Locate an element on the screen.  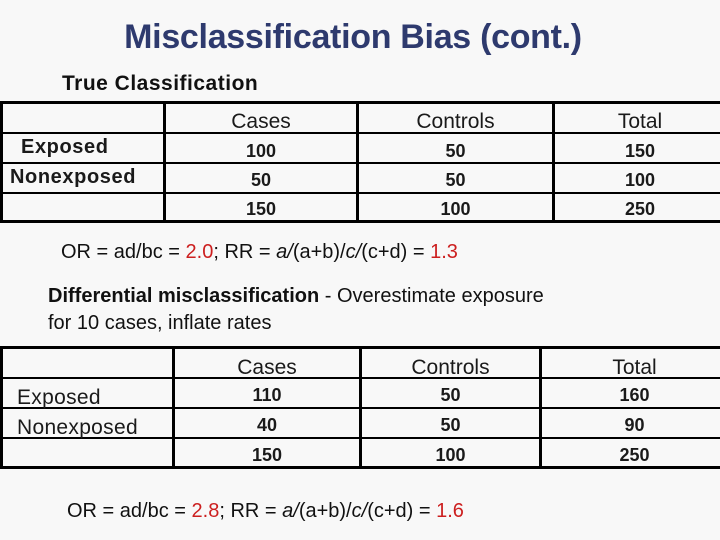
cell-exposed-total: 160 is located at coordinates (634, 395).